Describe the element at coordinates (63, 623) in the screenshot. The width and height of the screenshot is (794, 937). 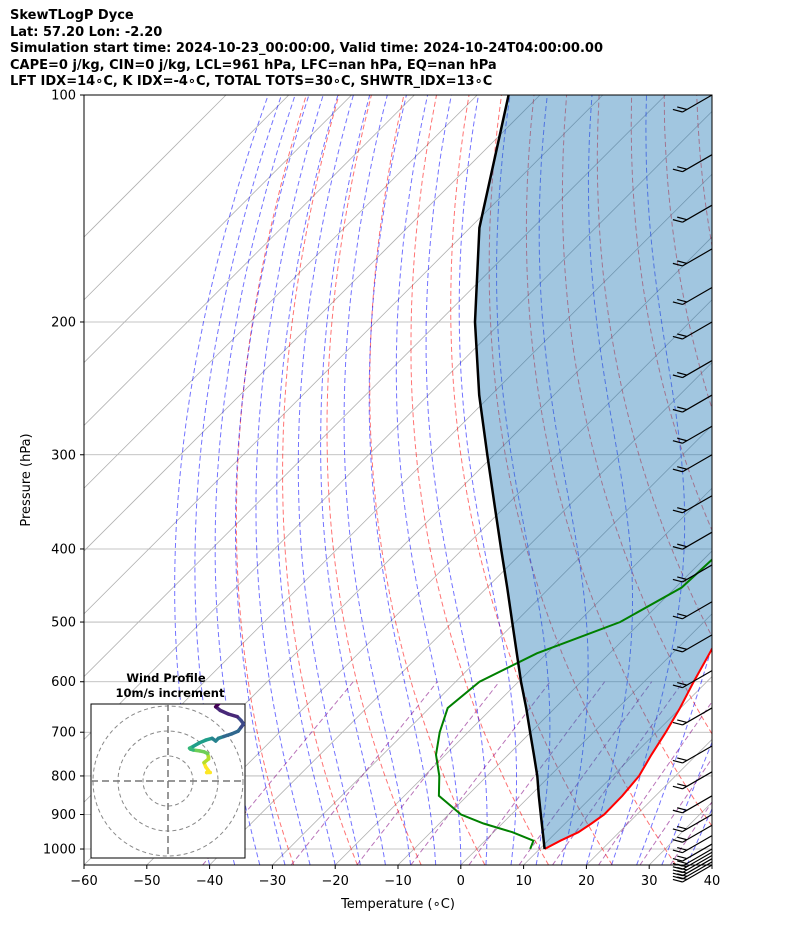
I see `y-tick-label: 500` at that location.